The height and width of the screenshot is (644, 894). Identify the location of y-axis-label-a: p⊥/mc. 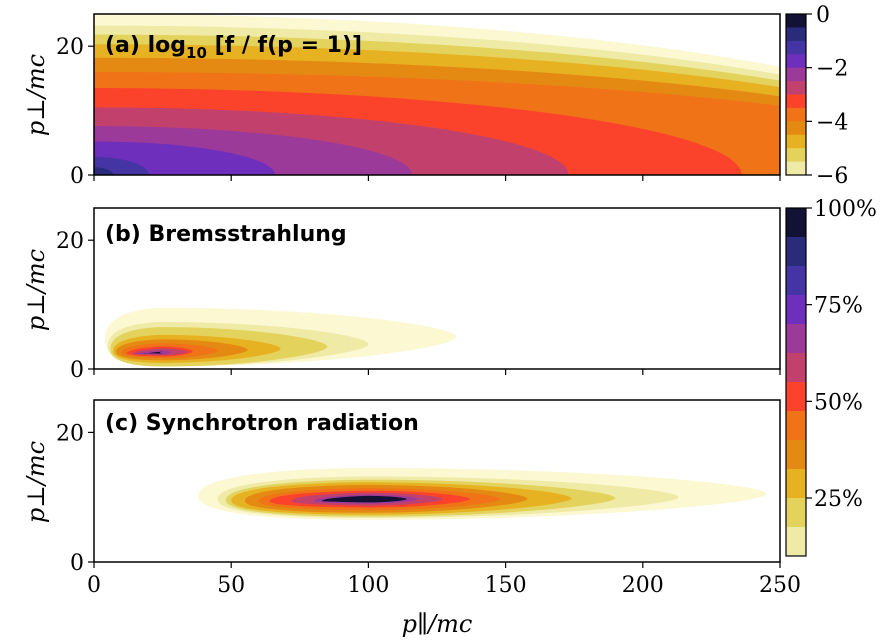
(36, 95).